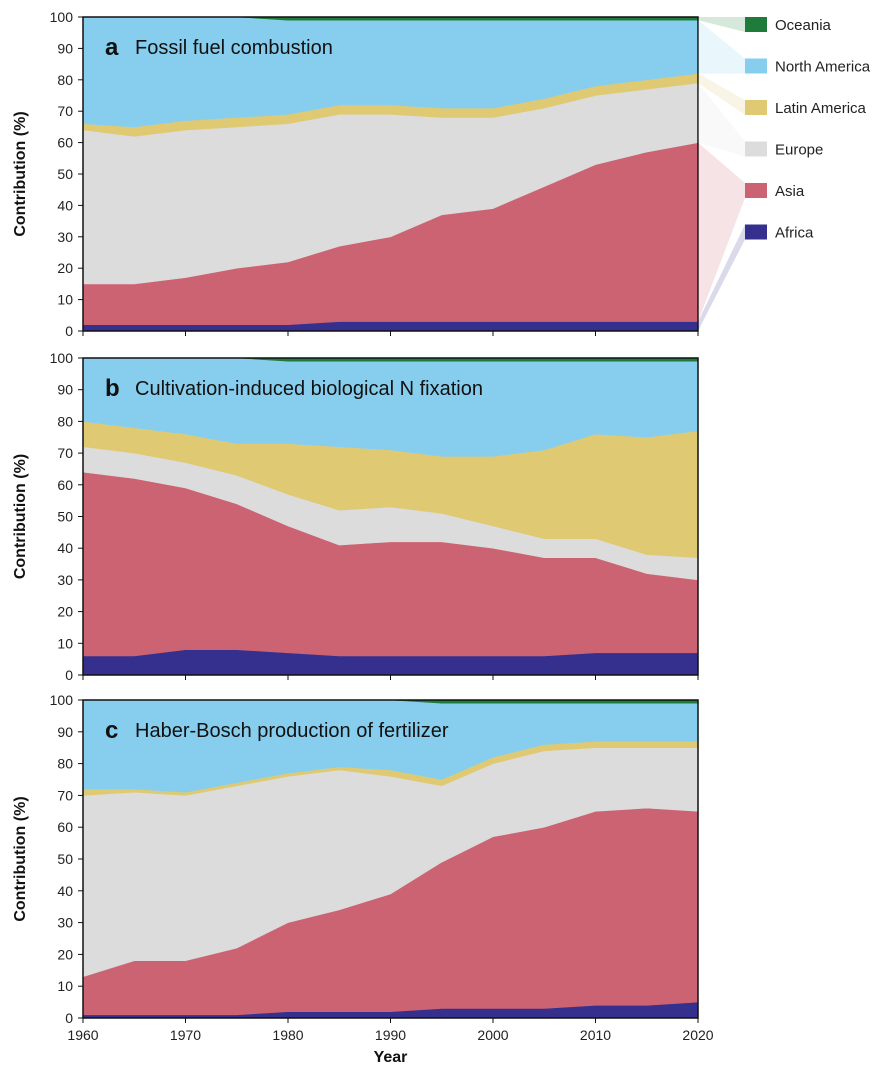 The image size is (890, 1069). I want to click on x-axis-label: Year, so click(391, 1057).